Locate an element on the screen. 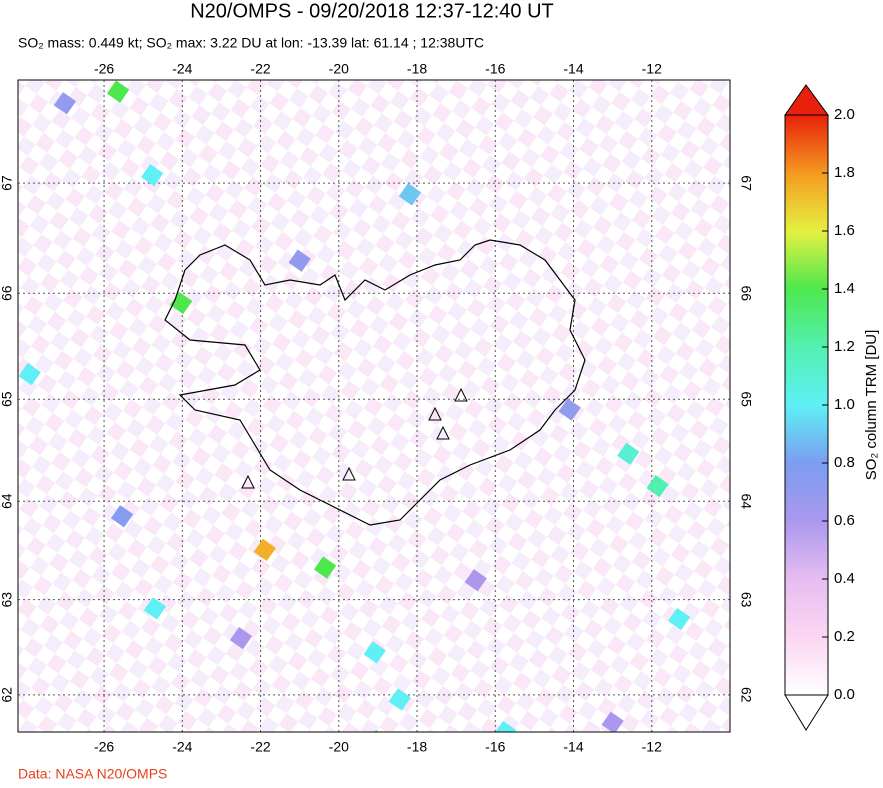 The image size is (883, 788). colorbar-tick-label: 1.4 is located at coordinates (844, 288).